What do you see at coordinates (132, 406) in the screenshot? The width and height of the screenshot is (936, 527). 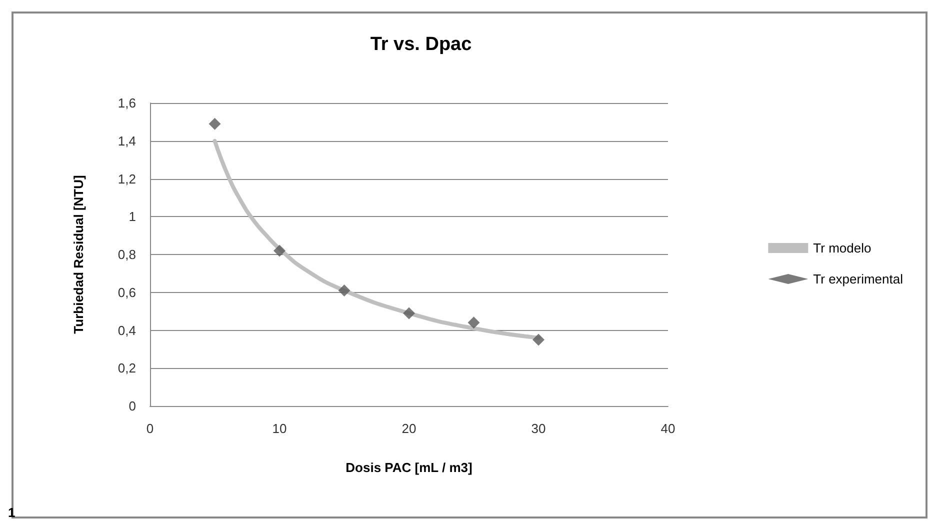 I see `y-tick-label: 0` at bounding box center [132, 406].